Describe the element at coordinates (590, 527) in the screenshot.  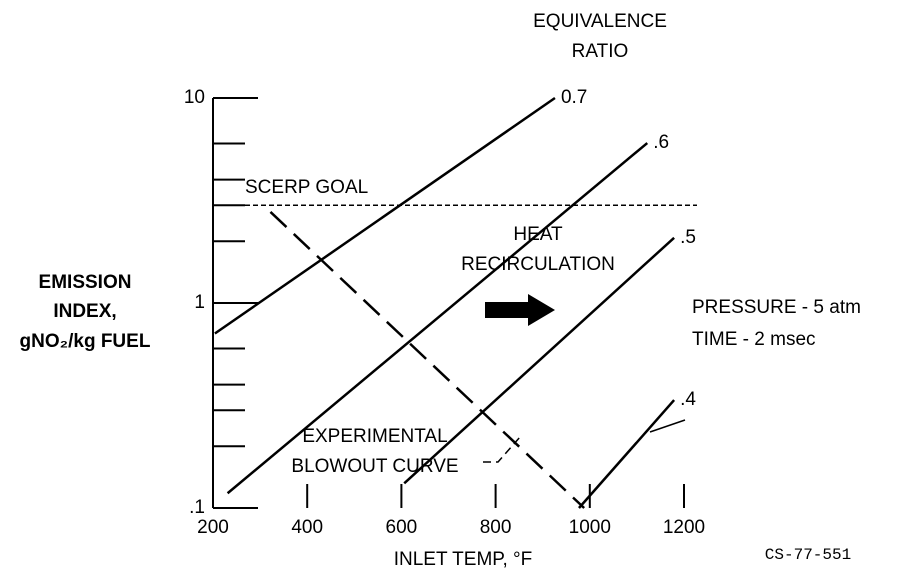
I see `x-tick-label: 1000` at that location.